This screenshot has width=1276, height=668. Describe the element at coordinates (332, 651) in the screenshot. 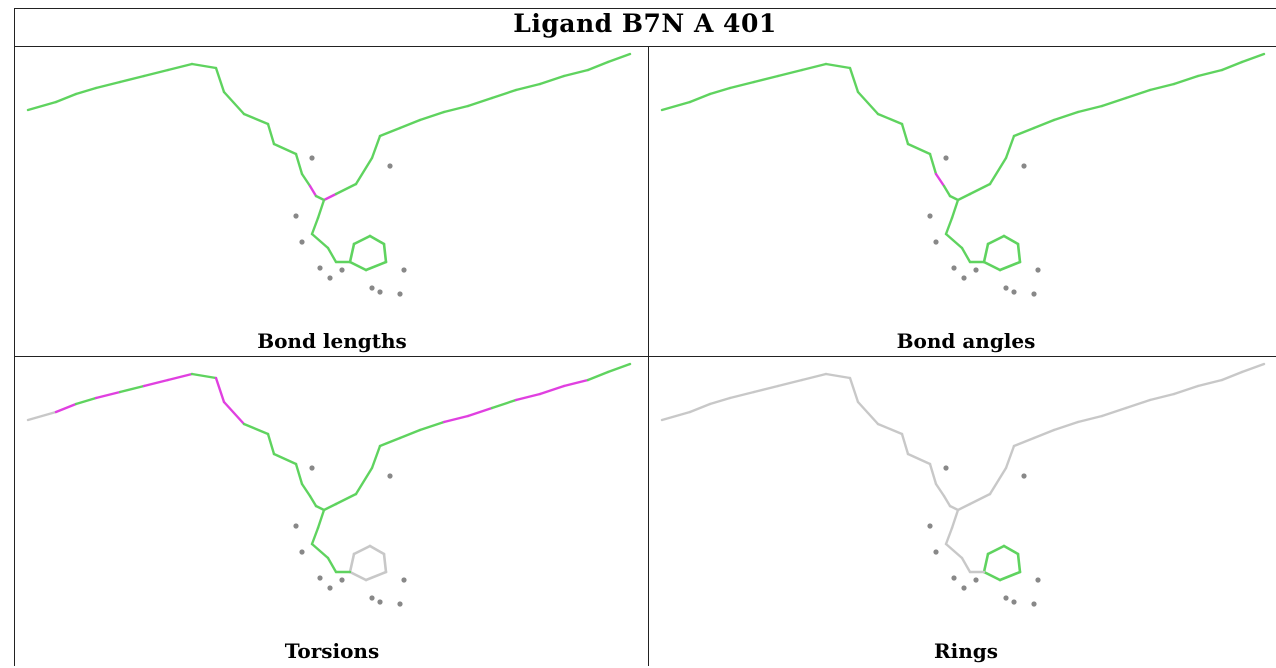

I see `caption-torsions: Torsions` at that location.